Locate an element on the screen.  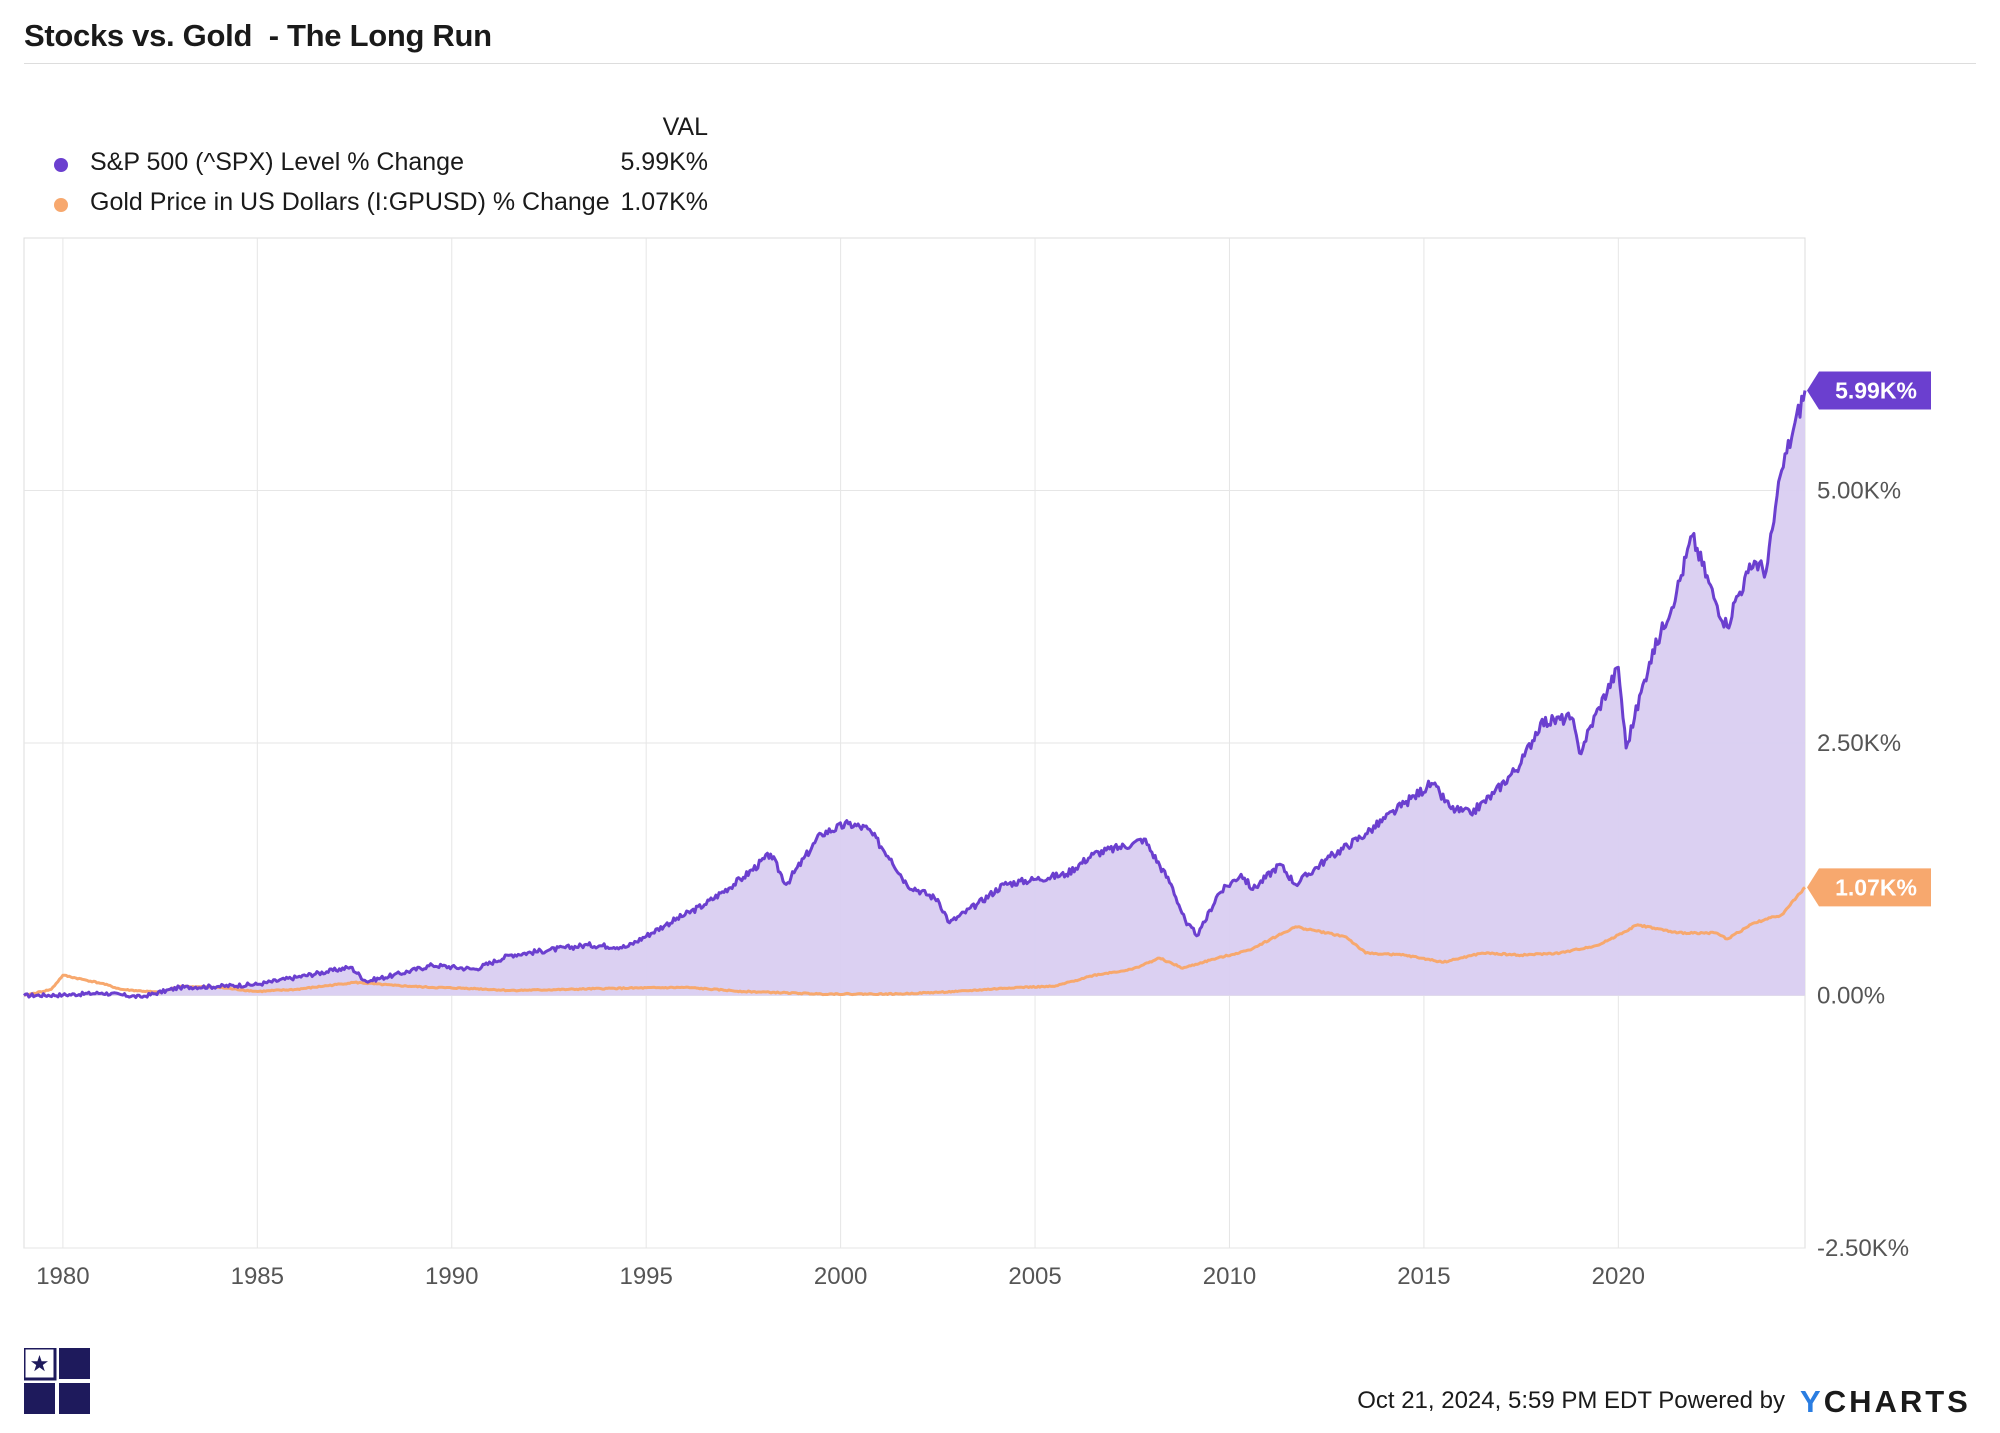
y-tick-label-0: 0.00% is located at coordinates (1851, 996).